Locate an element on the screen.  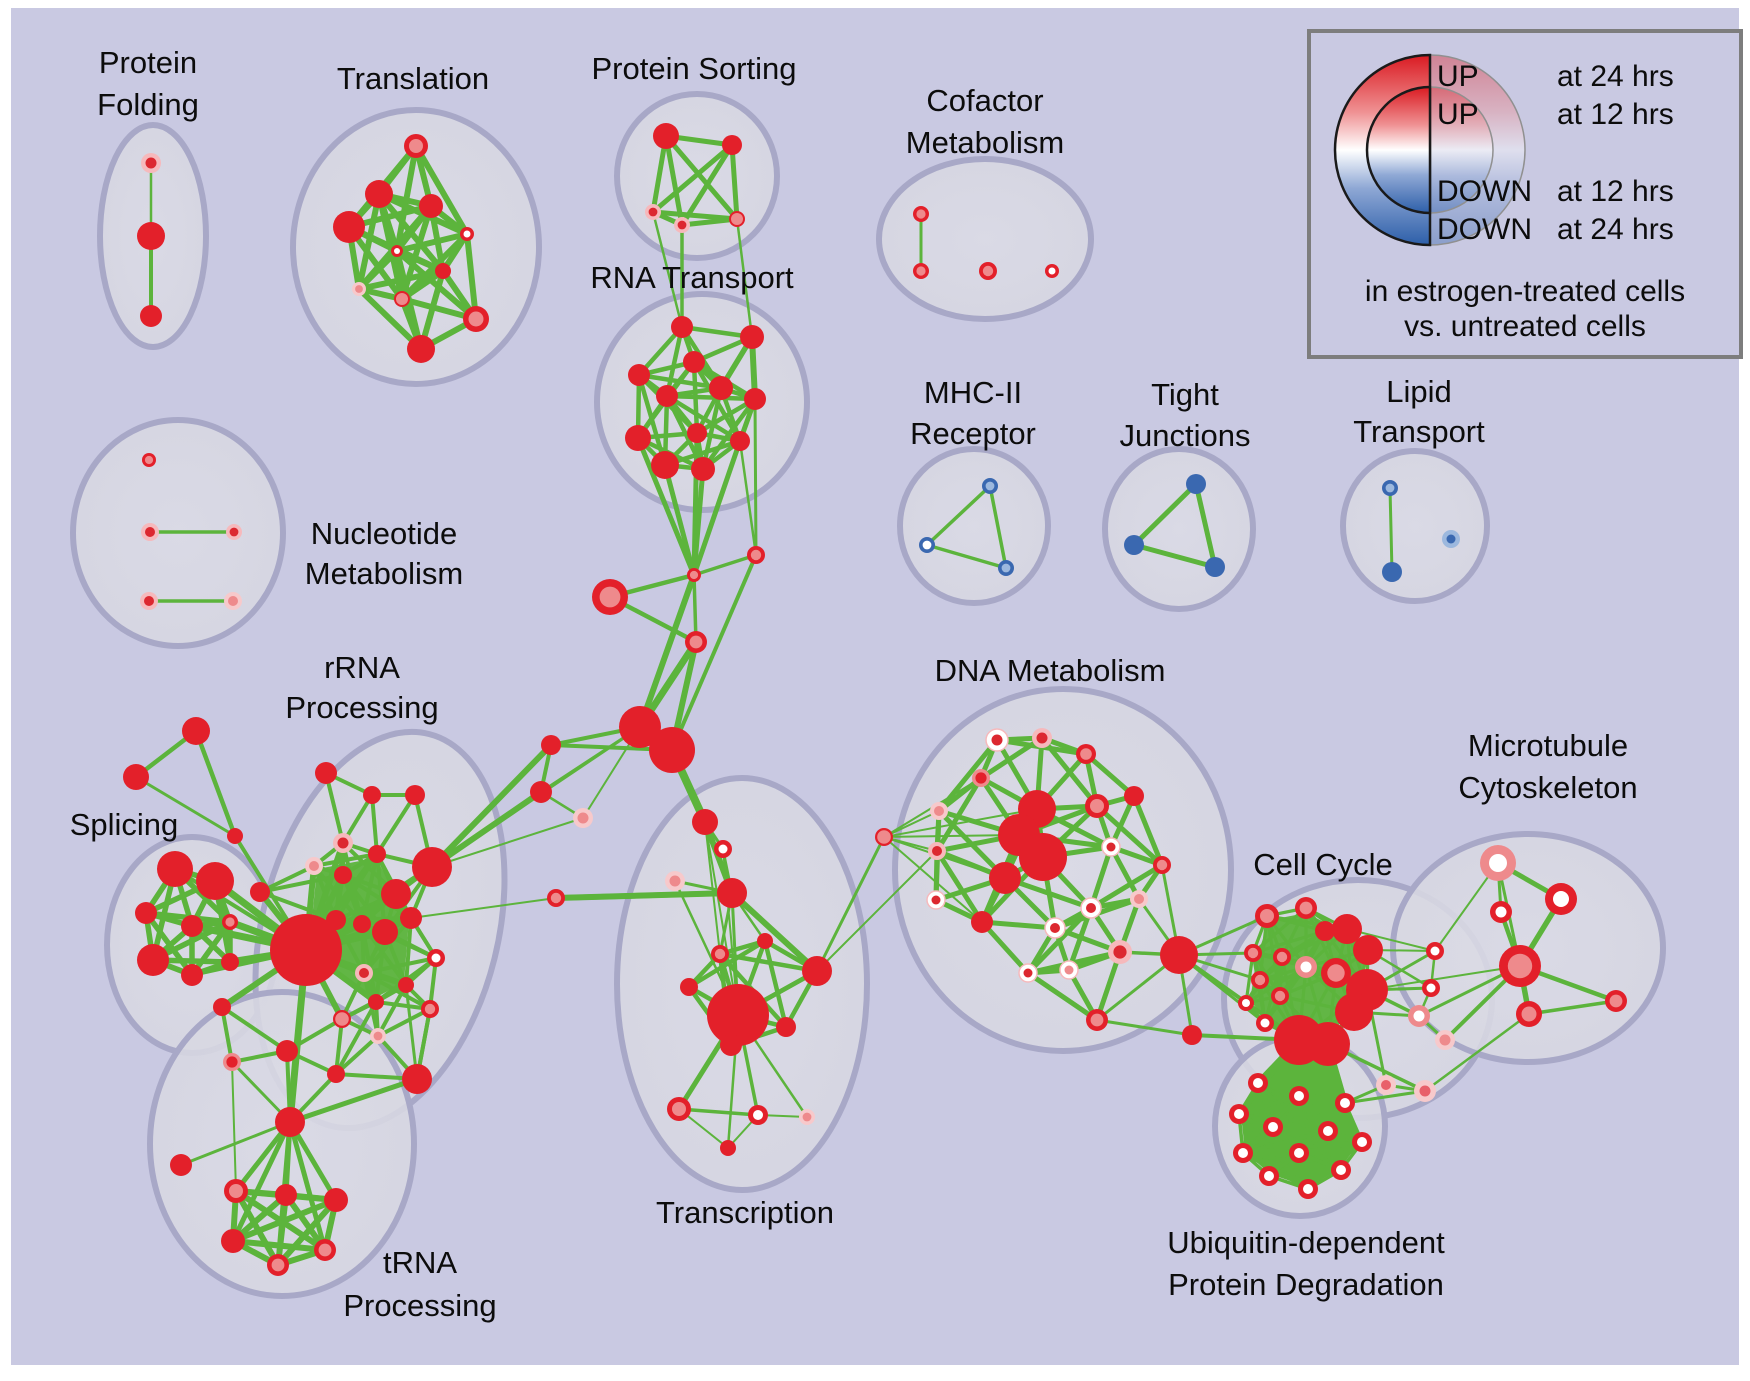
svg-text: Receptor is located at coordinates (973, 433).